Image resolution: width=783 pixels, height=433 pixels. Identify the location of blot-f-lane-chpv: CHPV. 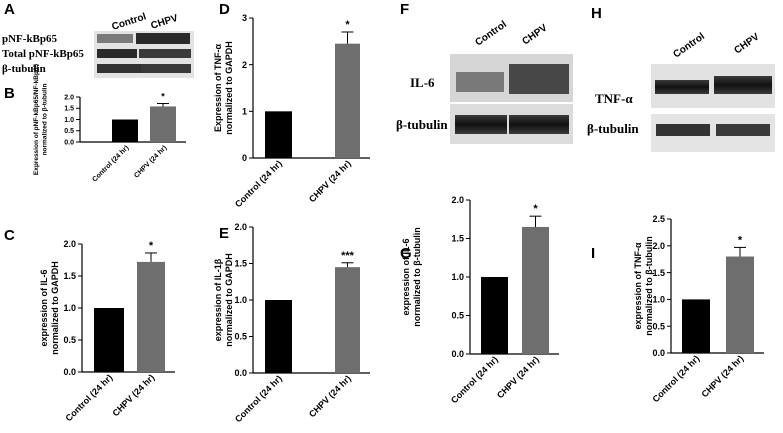
(534, 34).